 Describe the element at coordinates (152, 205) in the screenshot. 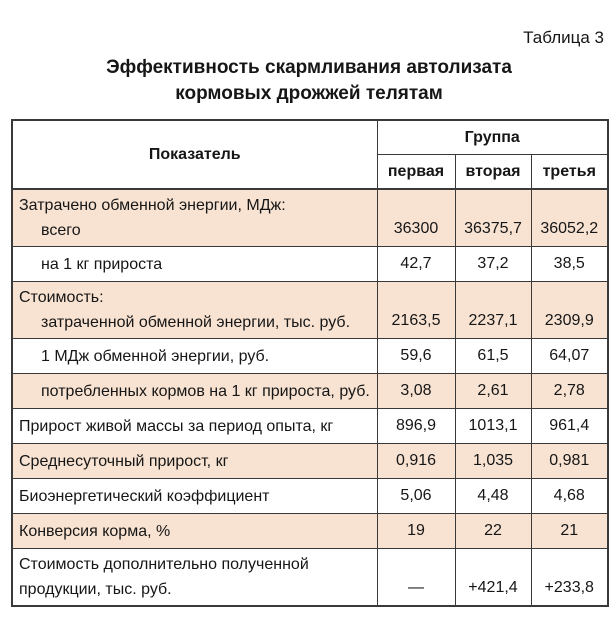

I see `row-label-line: Затрачено обменной энергии, МДж:` at that location.